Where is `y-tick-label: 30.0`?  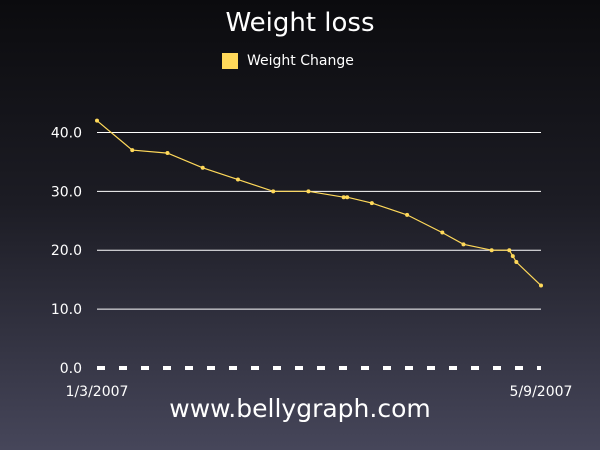 y-tick-label: 30.0 is located at coordinates (66, 192).